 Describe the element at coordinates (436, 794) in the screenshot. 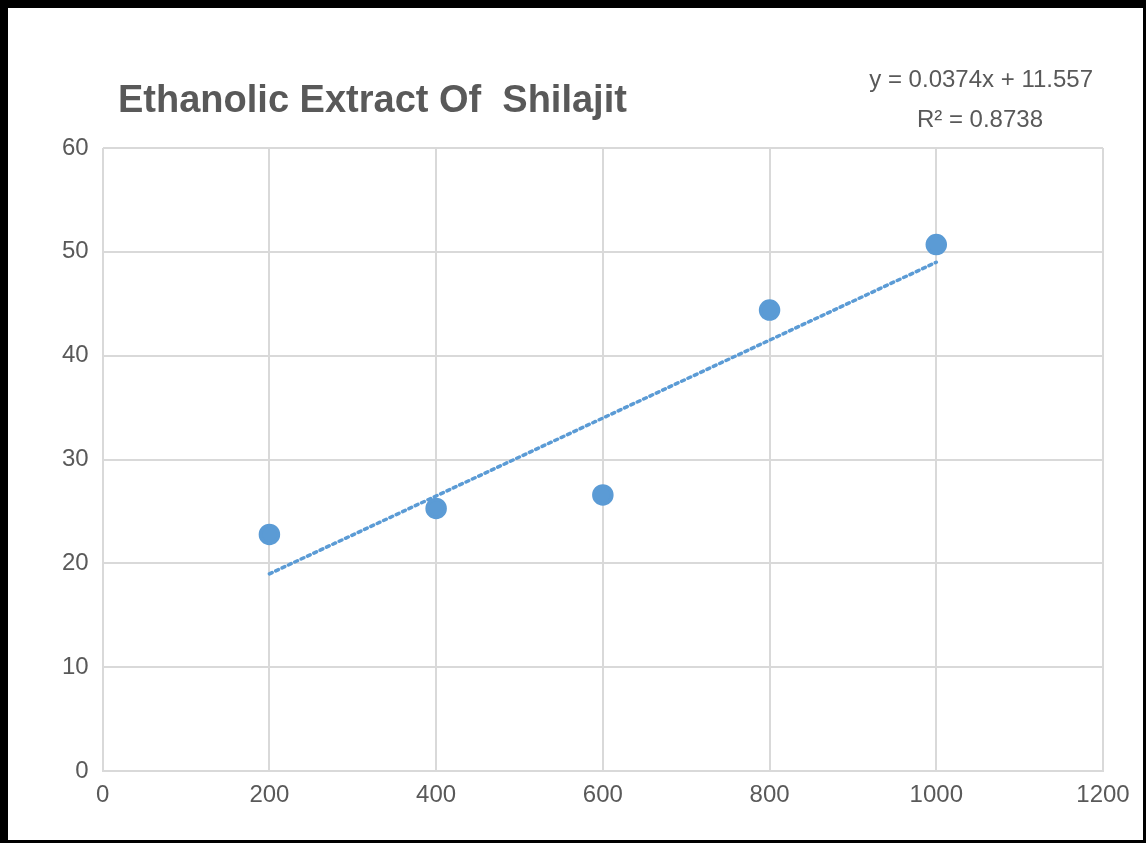

I see `x-tick-label: 400` at that location.